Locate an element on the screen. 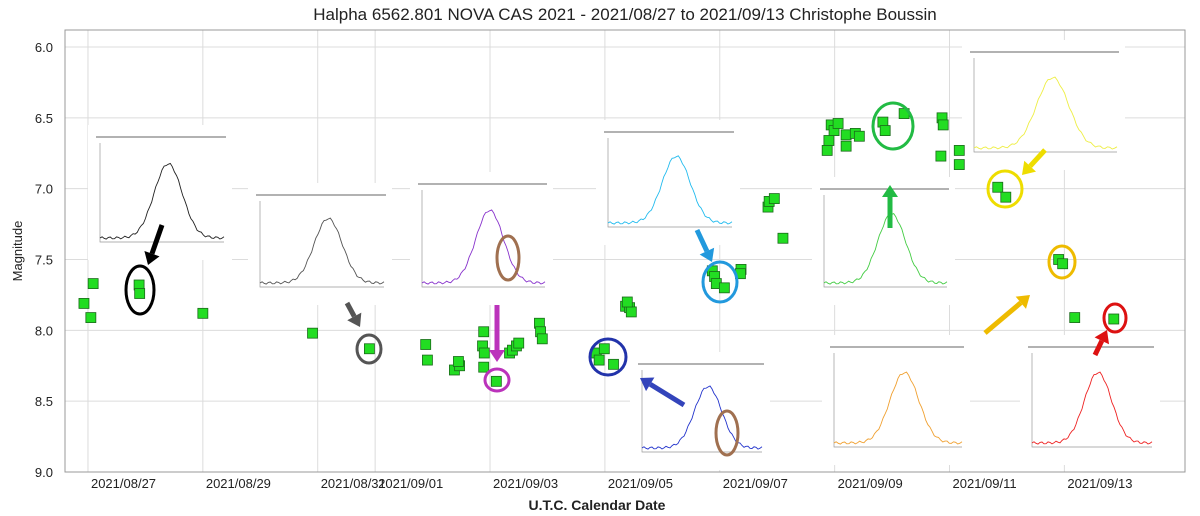  x-tick-label: 2021/09/01 is located at coordinates (410, 483).